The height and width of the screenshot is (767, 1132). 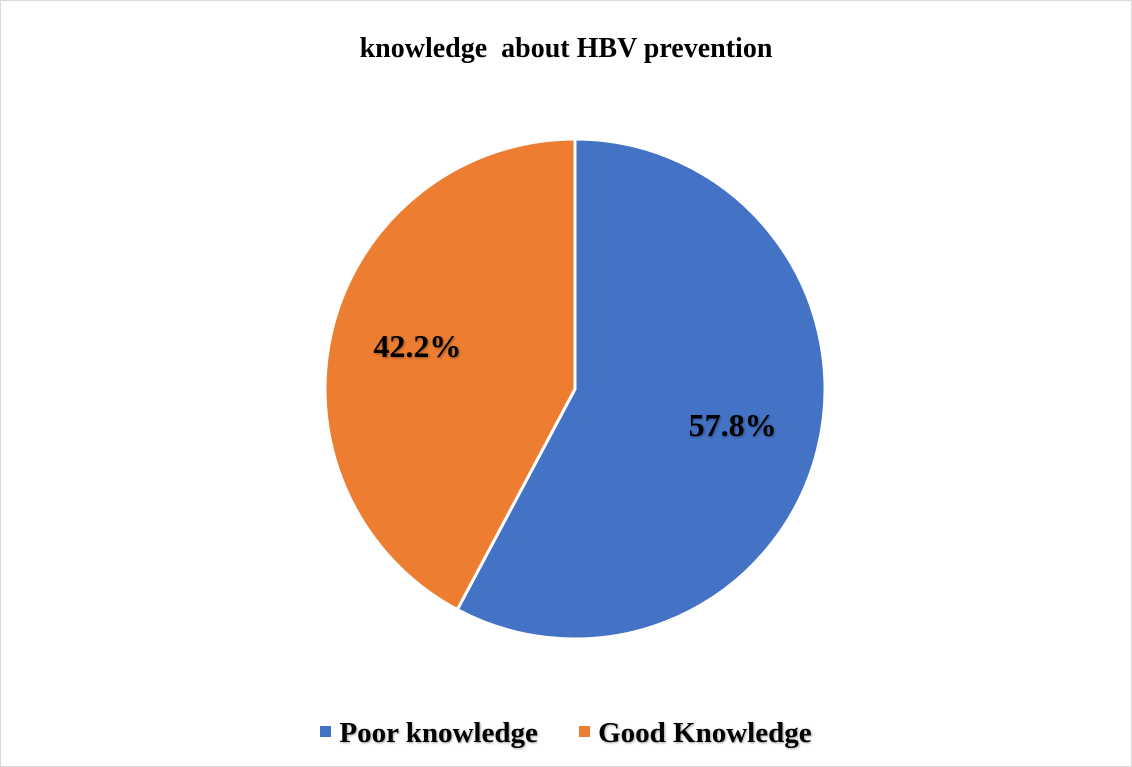 What do you see at coordinates (566, 733) in the screenshot?
I see `legend: Poor knowledge Good Knowledge` at bounding box center [566, 733].